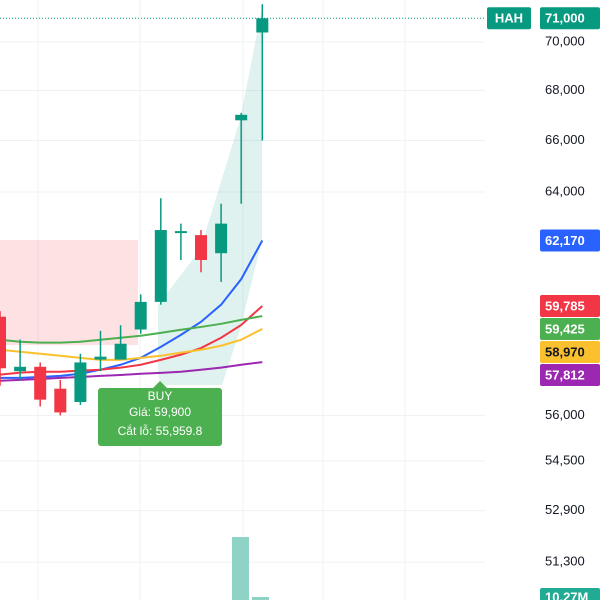 Image resolution: width=600 pixels, height=605 pixels. What do you see at coordinates (565, 305) in the screenshot?
I see `ma-badge-text: 59,785` at bounding box center [565, 305].